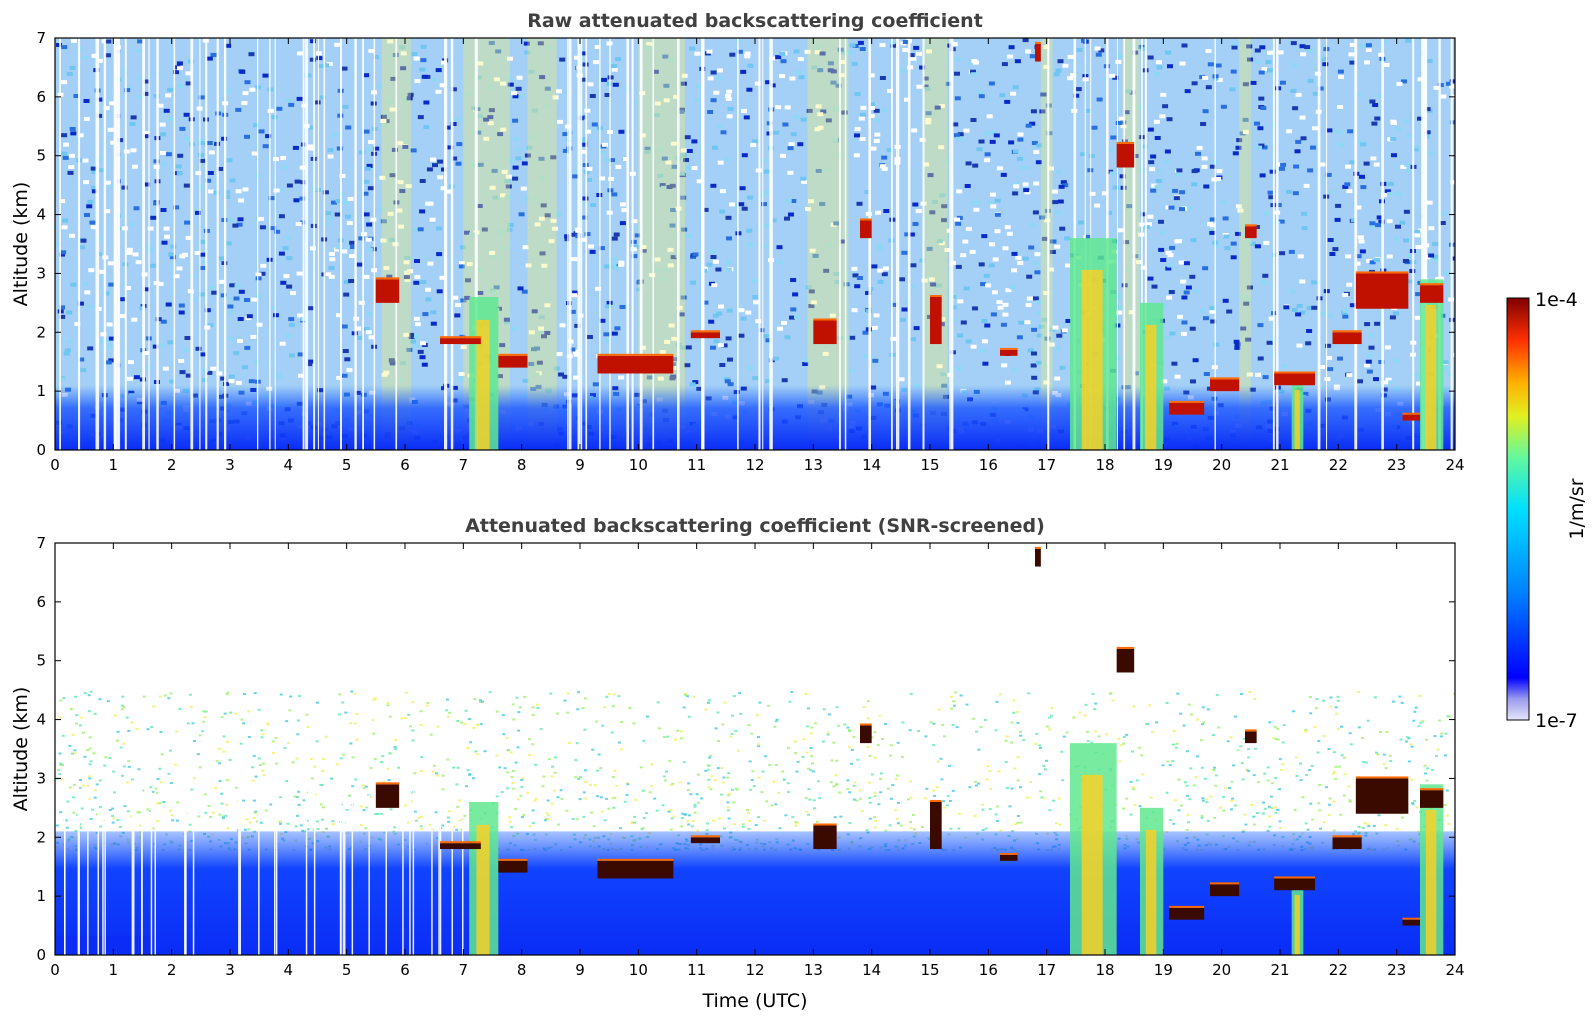 This screenshot has width=1595, height=1020. I want to click on cloud-edge, so click(1347, 836).